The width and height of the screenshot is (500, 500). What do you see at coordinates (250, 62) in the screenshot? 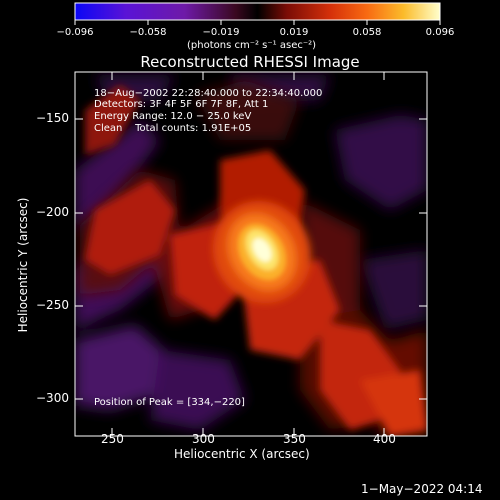
I see `image-title: Reconstructed RHESSI Image` at bounding box center [250, 62].